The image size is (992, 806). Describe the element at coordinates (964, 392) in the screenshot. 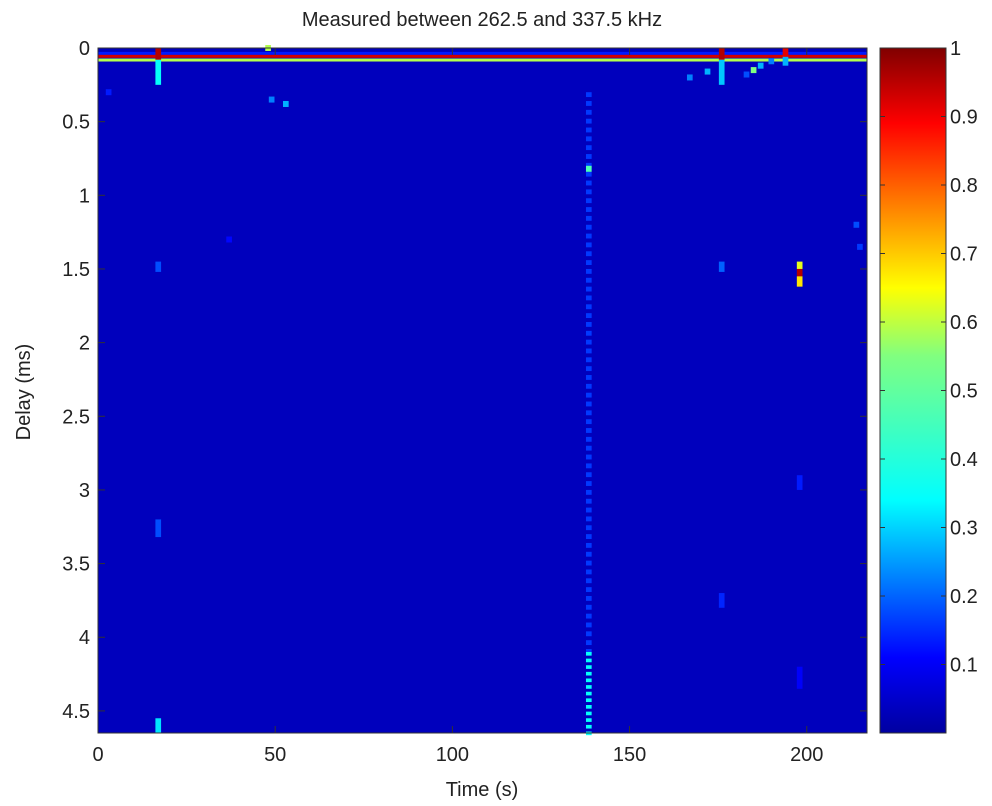

I see `colorbar-tick-label: 0.5` at that location.